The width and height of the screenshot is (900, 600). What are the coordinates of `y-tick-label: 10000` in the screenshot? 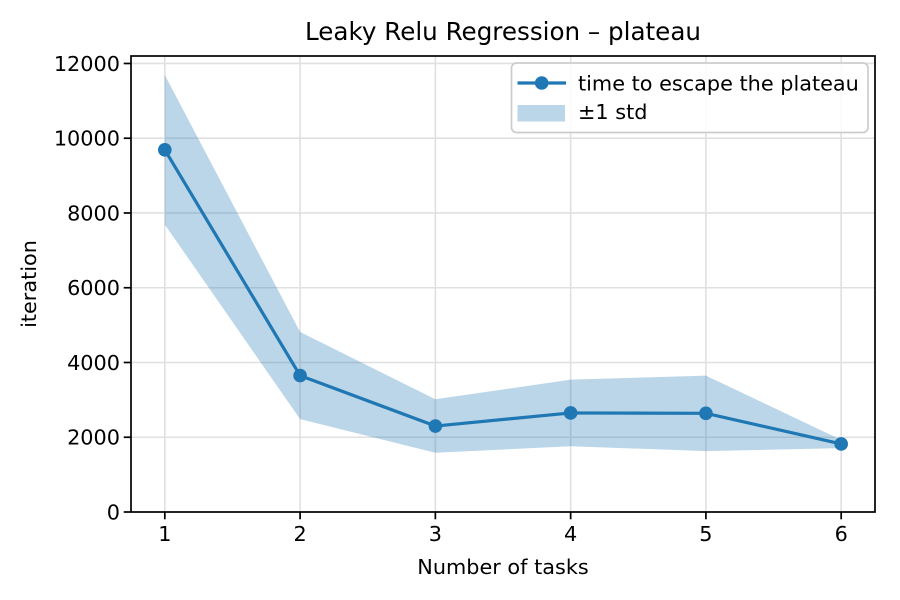 It's located at (87, 139).